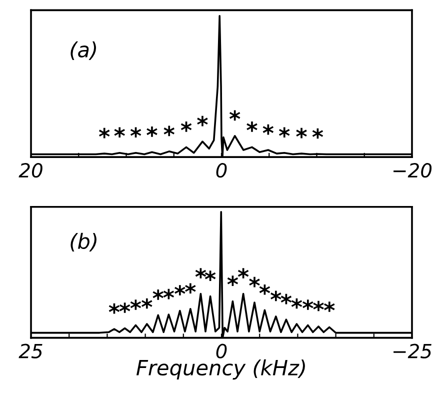 This screenshot has width=443, height=408. I want to click on x-tick-label: 20, so click(30, 170).